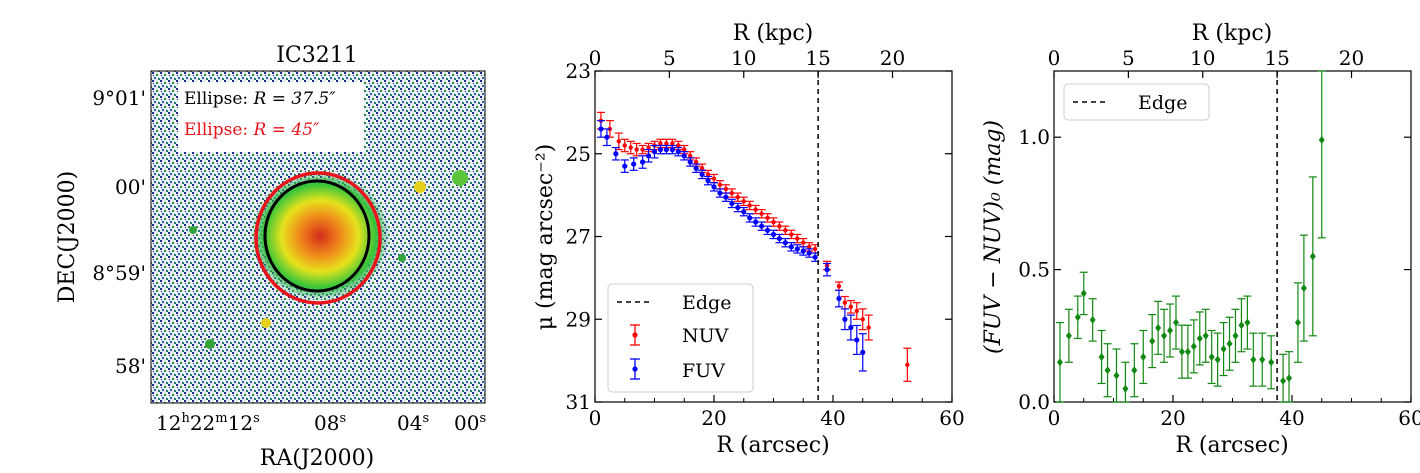  I want to click on dec-tick-label: 00', so click(130, 187).